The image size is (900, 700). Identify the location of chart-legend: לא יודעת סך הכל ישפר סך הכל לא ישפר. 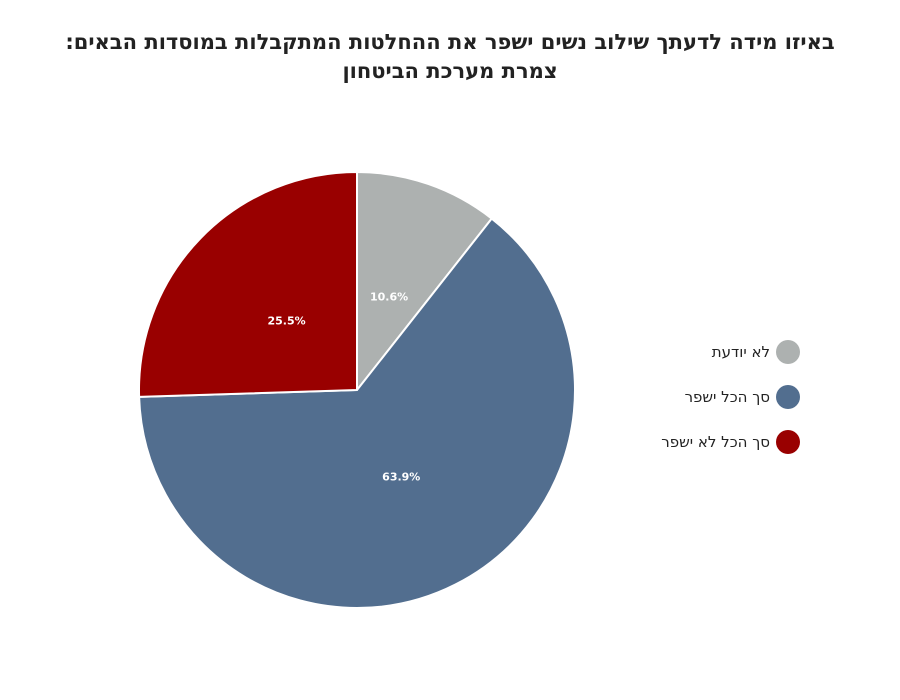
(700, 396).